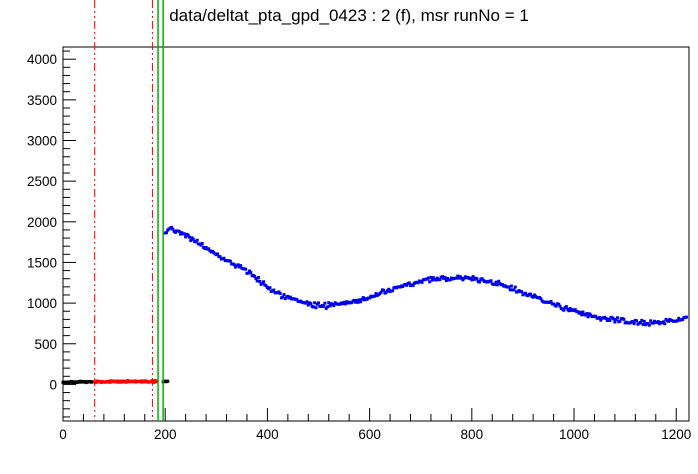 The image size is (698, 474). What do you see at coordinates (42, 222) in the screenshot?
I see `svg-text: 2000` at bounding box center [42, 222].